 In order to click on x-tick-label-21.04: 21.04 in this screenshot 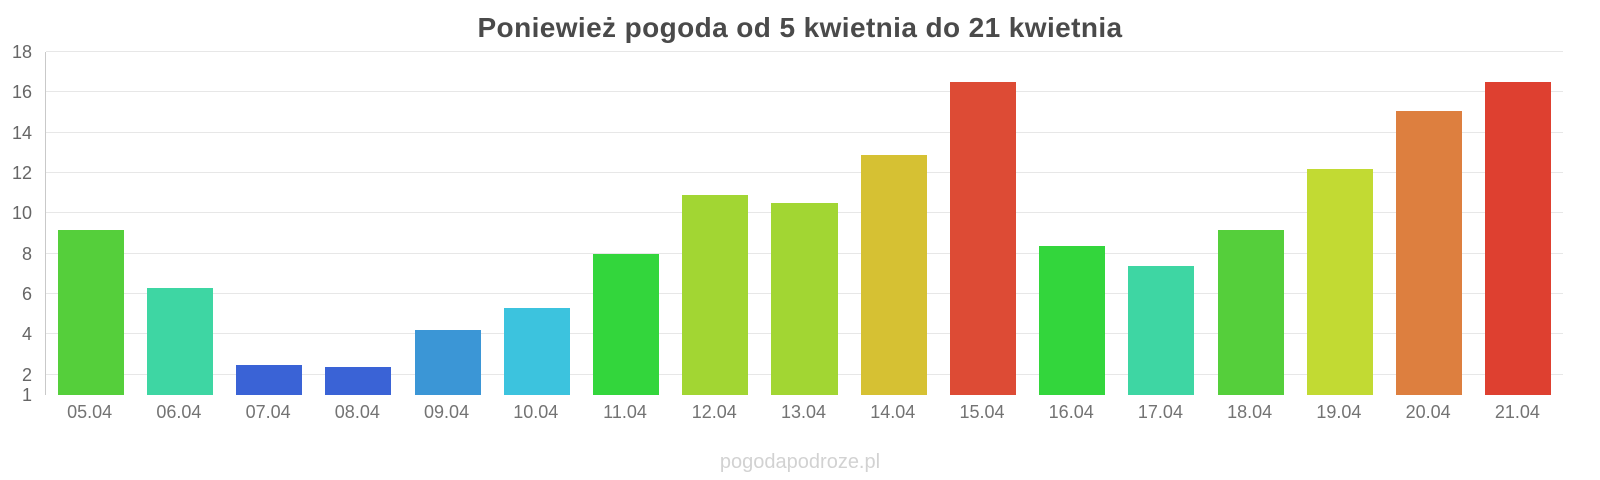, I will do `click(1517, 412)`.